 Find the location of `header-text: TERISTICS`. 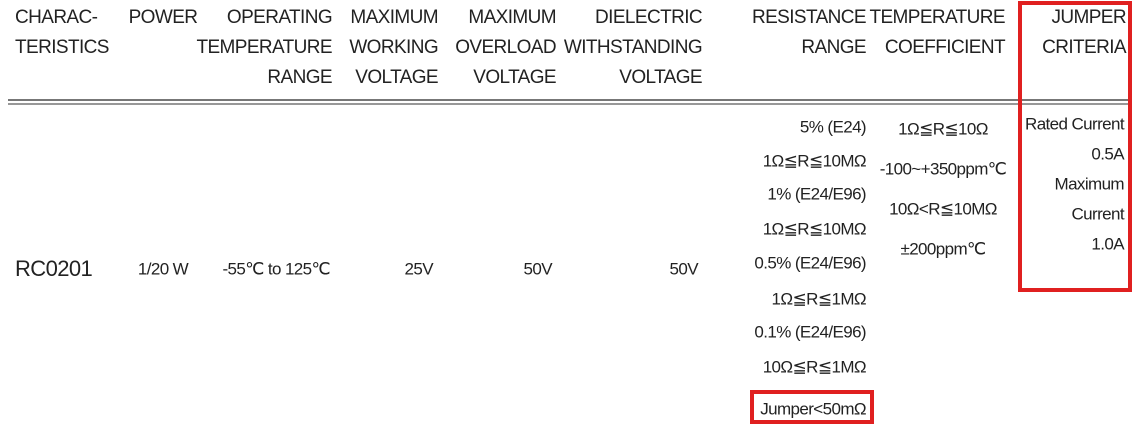

header-text: TERISTICS is located at coordinates (62, 47).